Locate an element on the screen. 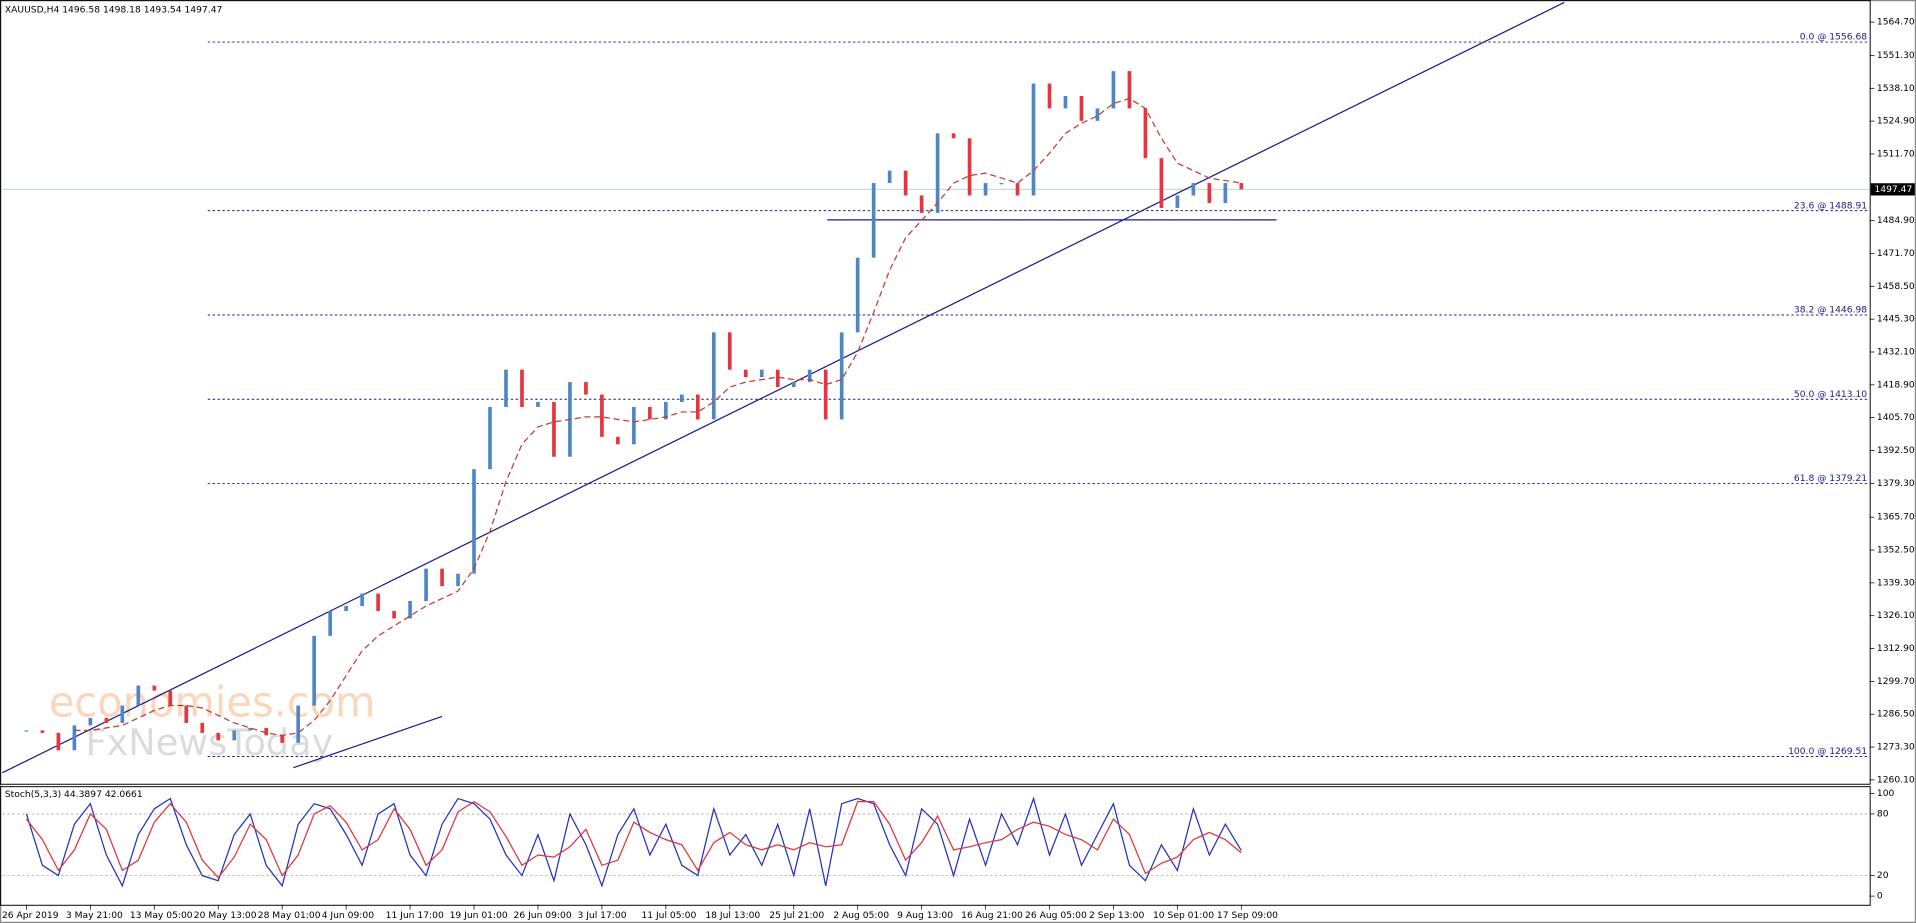 This screenshot has width=1916, height=923. x-tick-label: 25 Jul 21:00 is located at coordinates (796, 915).